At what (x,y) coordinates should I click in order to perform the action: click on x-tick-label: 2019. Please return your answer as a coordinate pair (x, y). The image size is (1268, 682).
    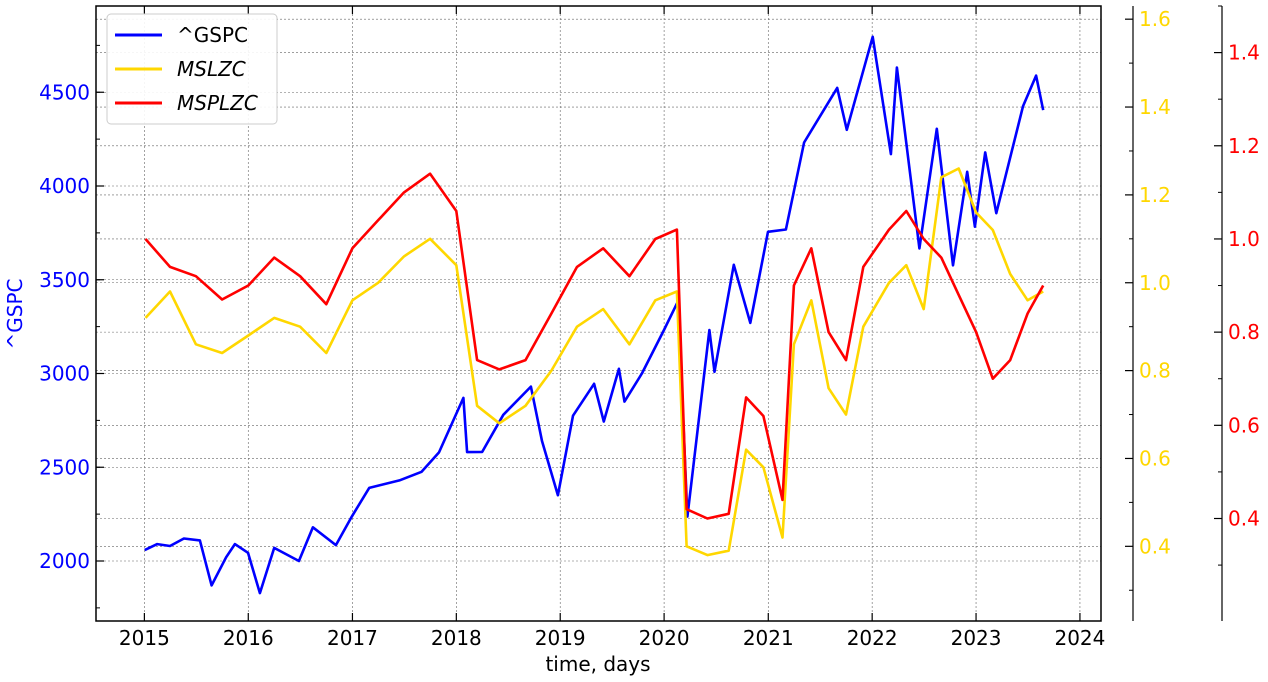
    Looking at the image, I should click on (560, 638).